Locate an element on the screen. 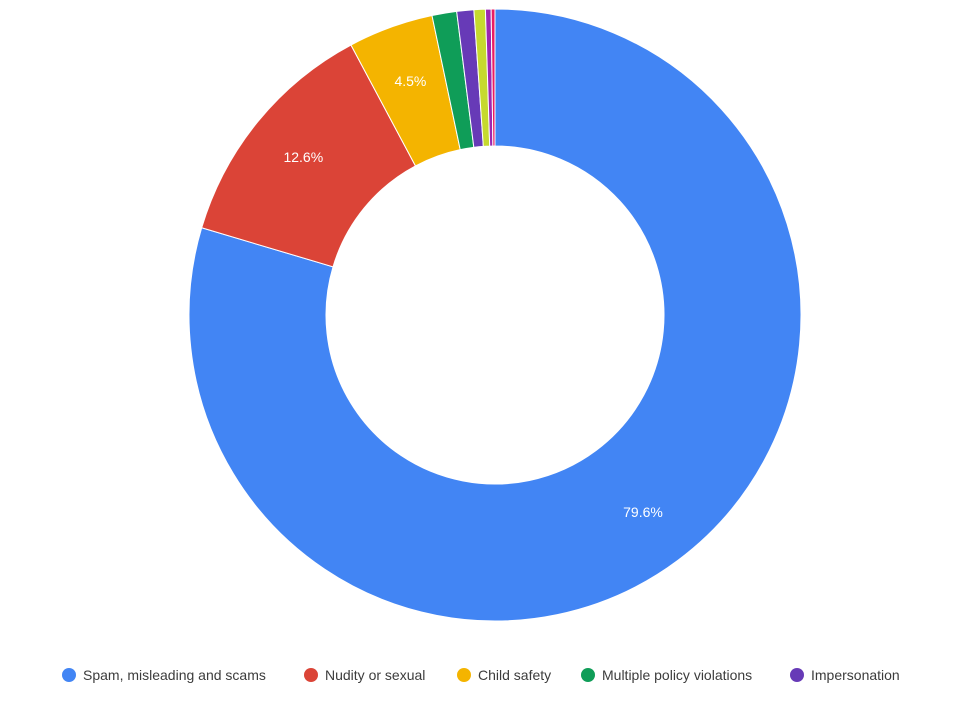 This screenshot has width=961, height=709. slice-data-label-0: 79.6% is located at coordinates (643, 512).